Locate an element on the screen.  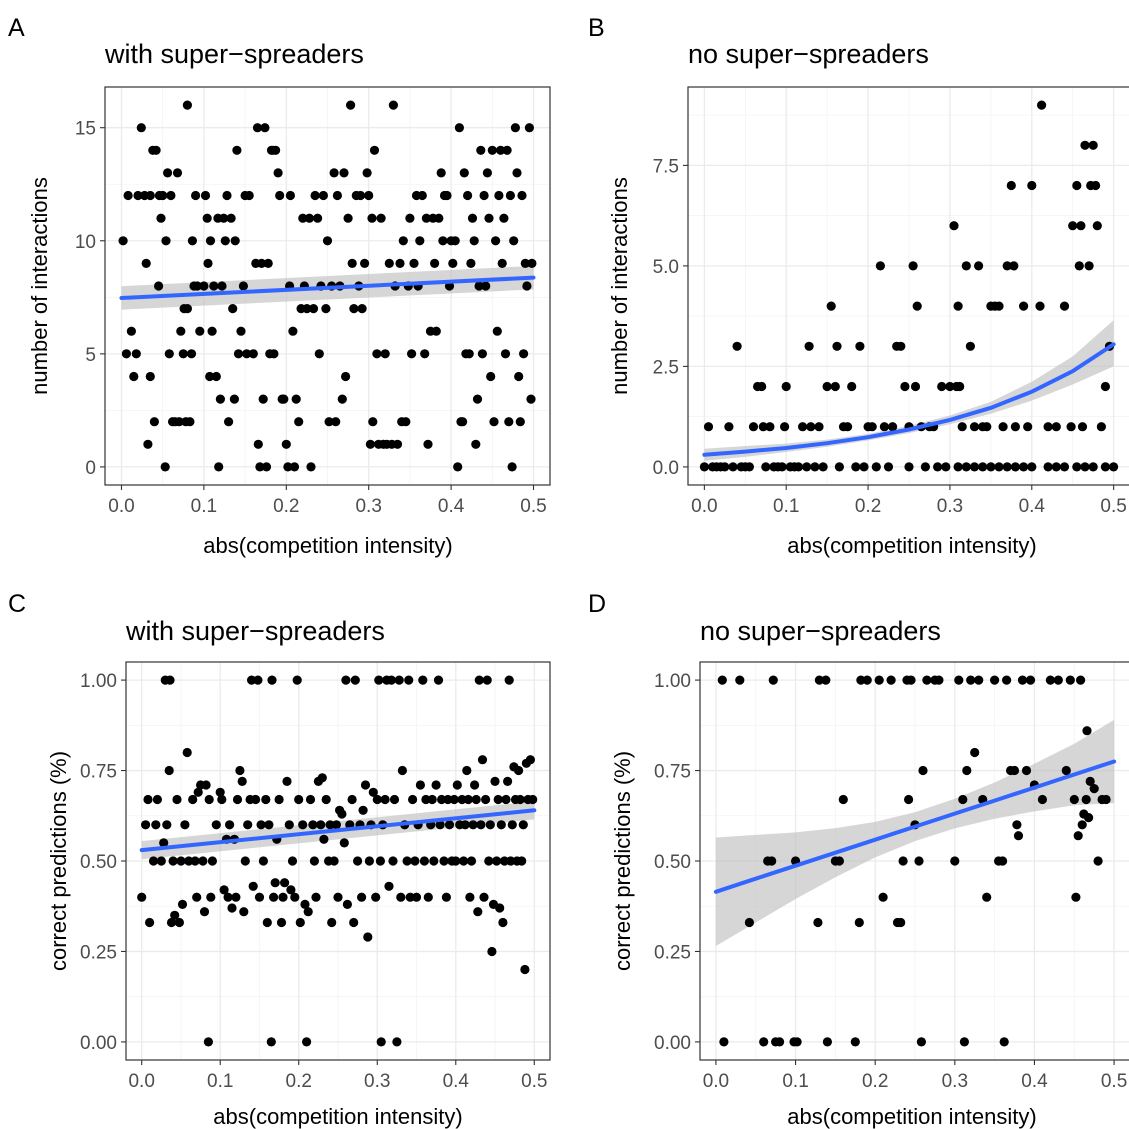
y-tick-label: 0 is located at coordinates (90, 468).